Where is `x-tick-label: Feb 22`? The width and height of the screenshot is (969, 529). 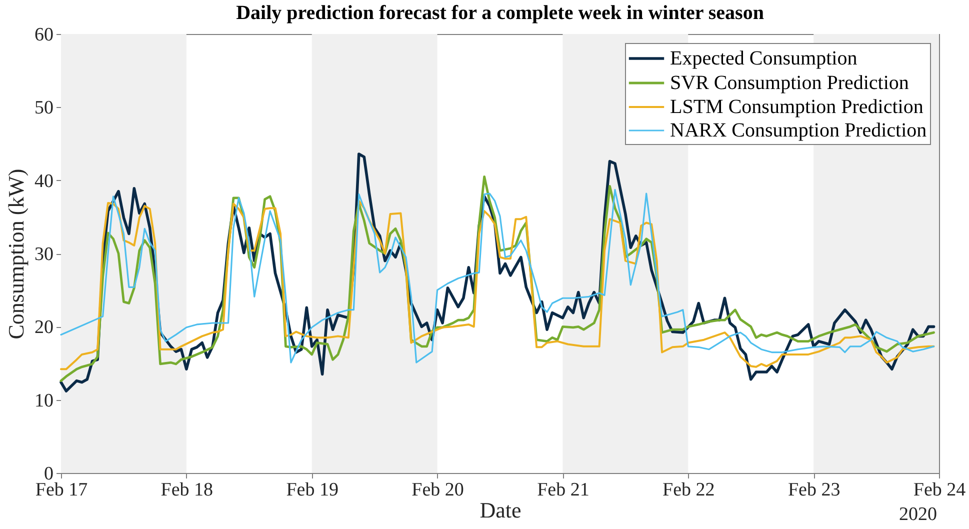 x-tick-label: Feb 22 is located at coordinates (688, 490).